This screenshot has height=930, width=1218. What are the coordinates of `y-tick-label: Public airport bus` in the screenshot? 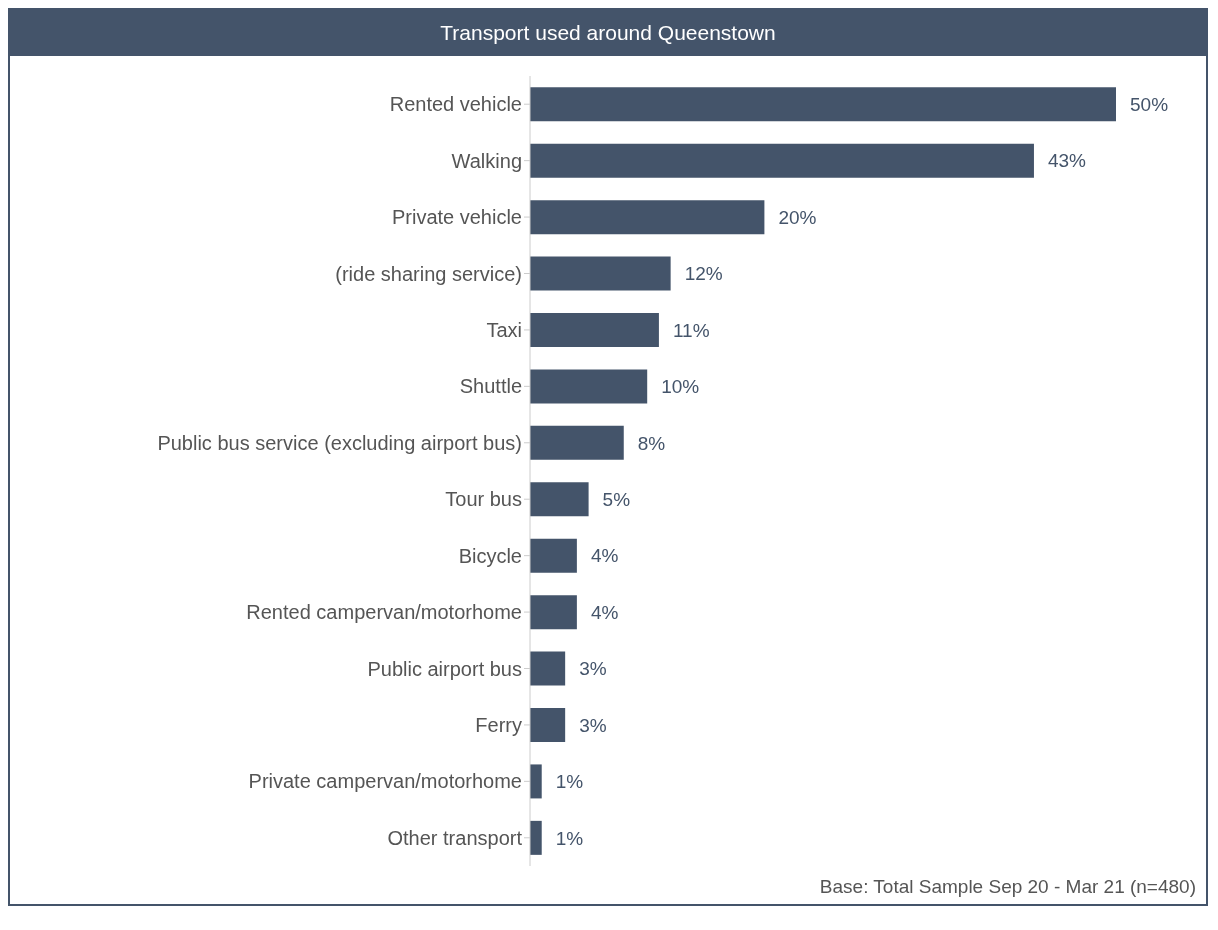 It's located at (444, 668).